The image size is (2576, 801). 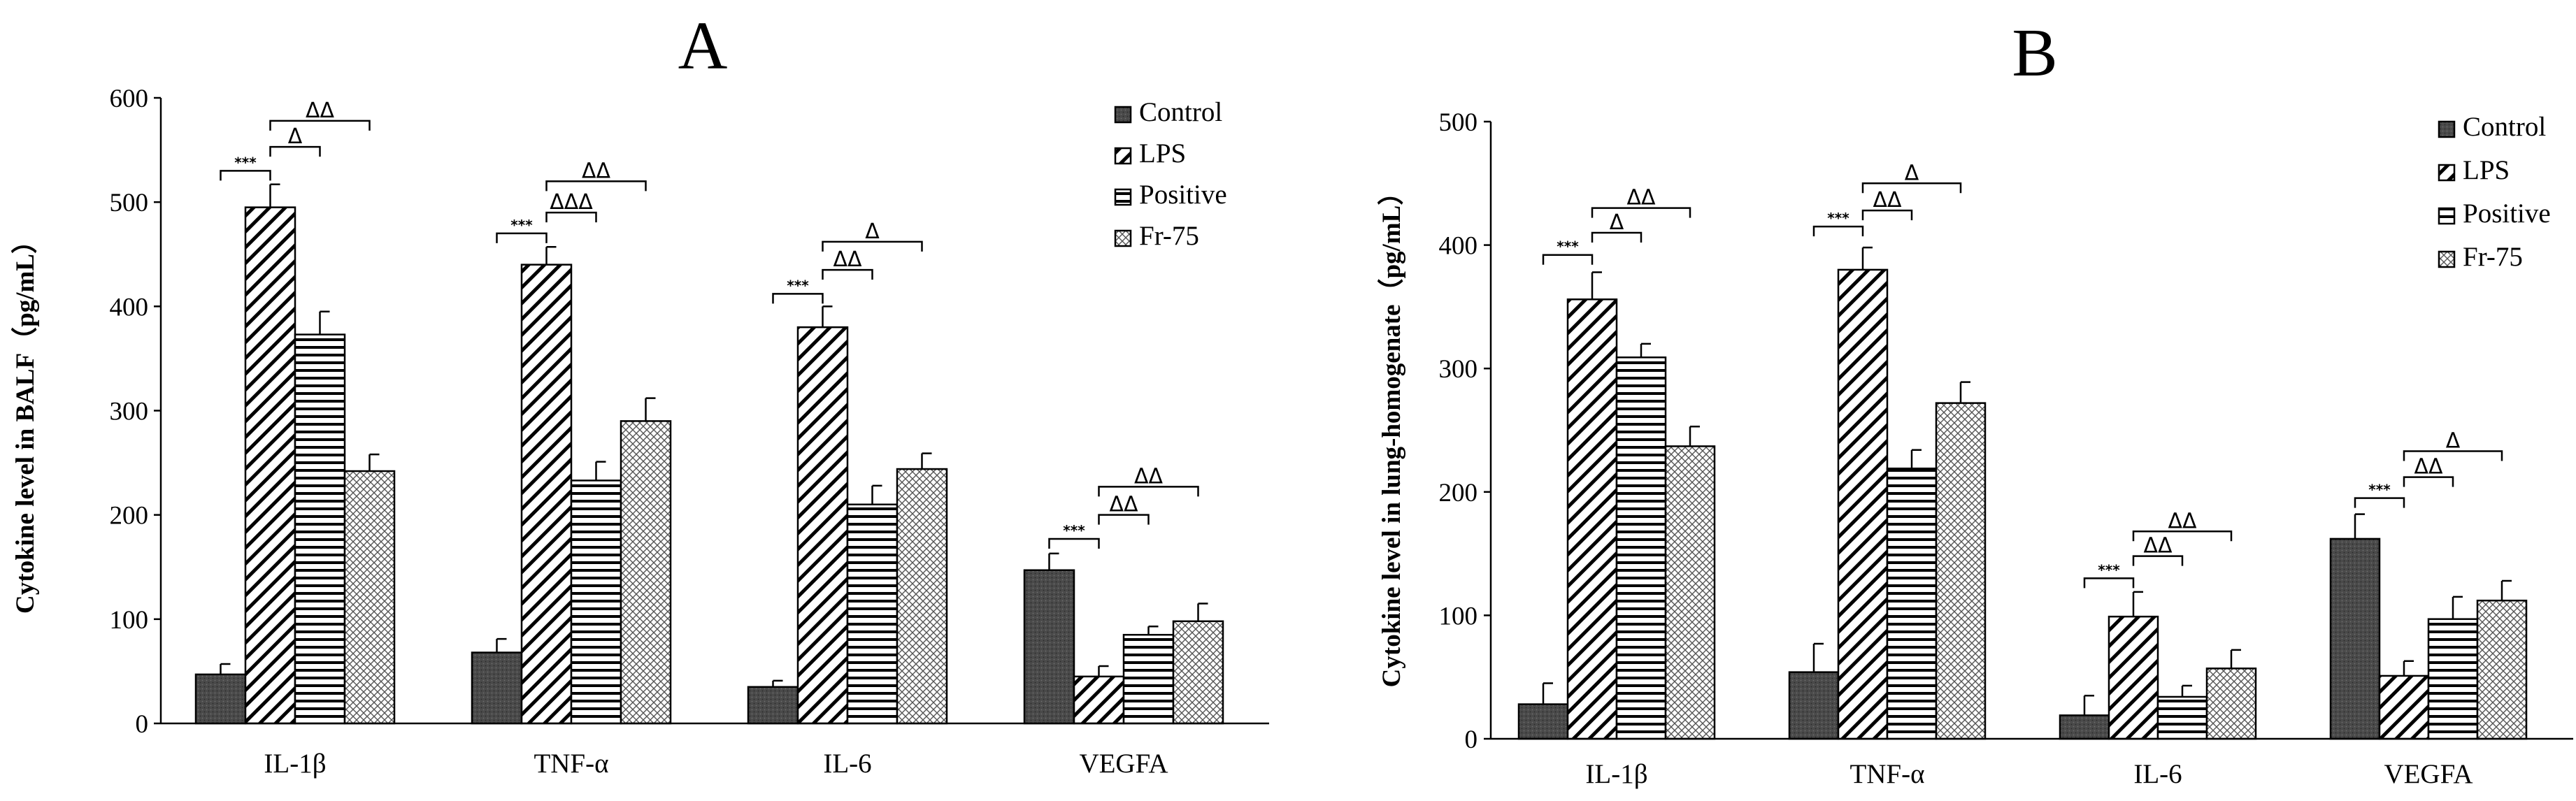 What do you see at coordinates (2493, 257) in the screenshot?
I see `legend-label: Fr-75` at bounding box center [2493, 257].